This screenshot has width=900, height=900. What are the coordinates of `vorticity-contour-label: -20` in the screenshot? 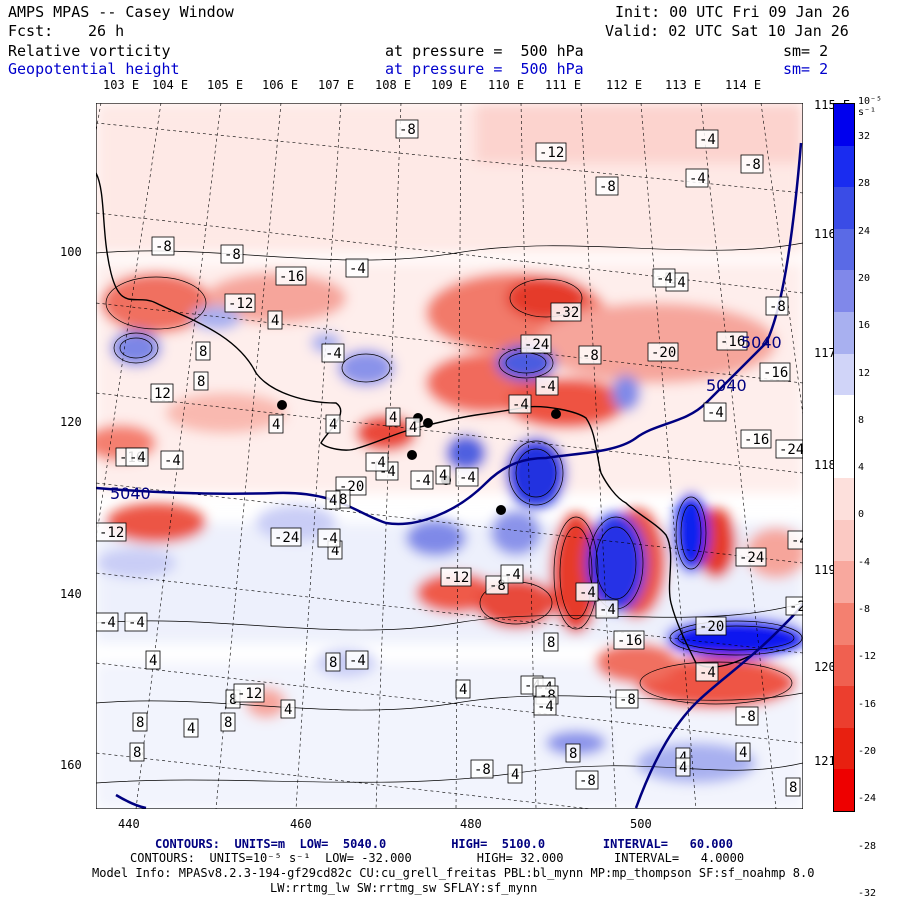 It's located at (711, 626).